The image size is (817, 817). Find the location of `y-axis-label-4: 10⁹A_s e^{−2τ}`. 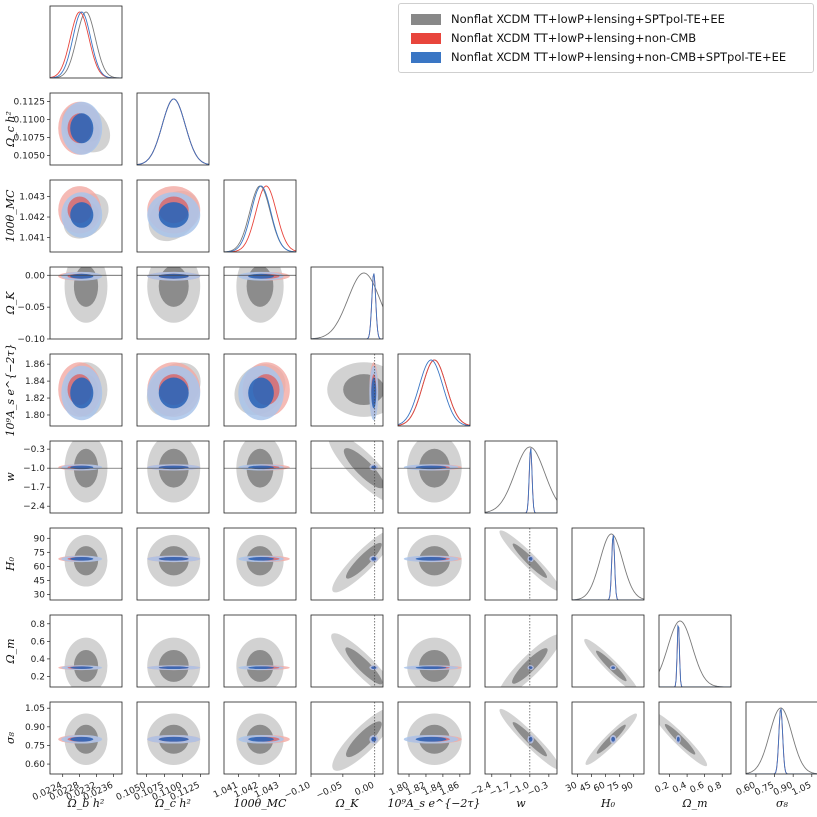

y-axis-label-4: 10⁹A_s e^{−2τ} is located at coordinates (10, 389).